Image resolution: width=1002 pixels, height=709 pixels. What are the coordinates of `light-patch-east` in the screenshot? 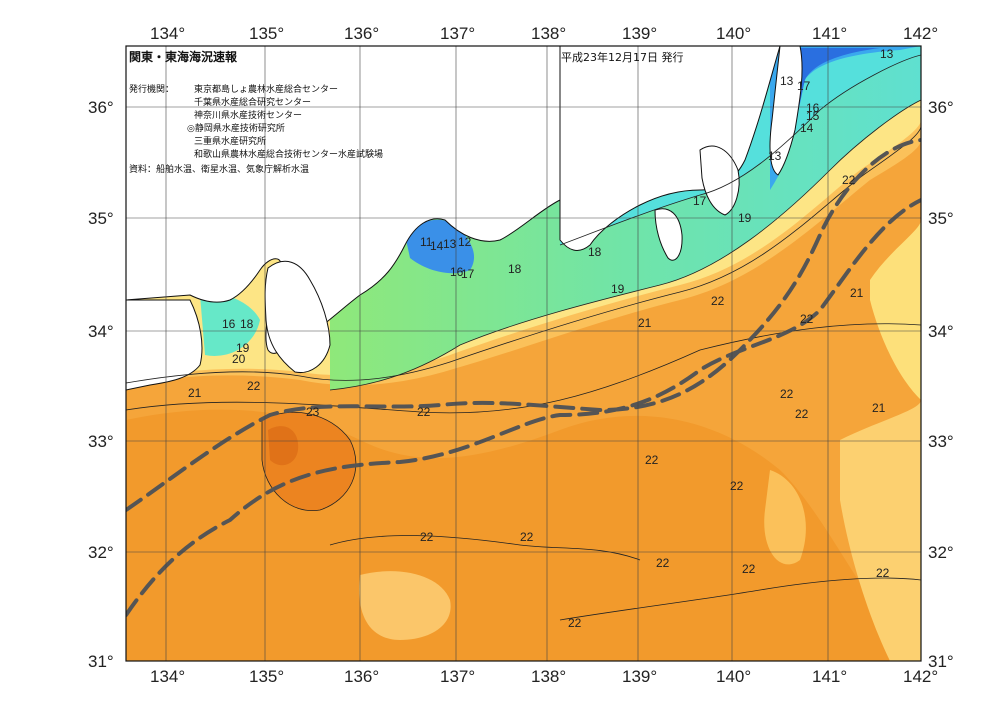 It's located at (880, 530).